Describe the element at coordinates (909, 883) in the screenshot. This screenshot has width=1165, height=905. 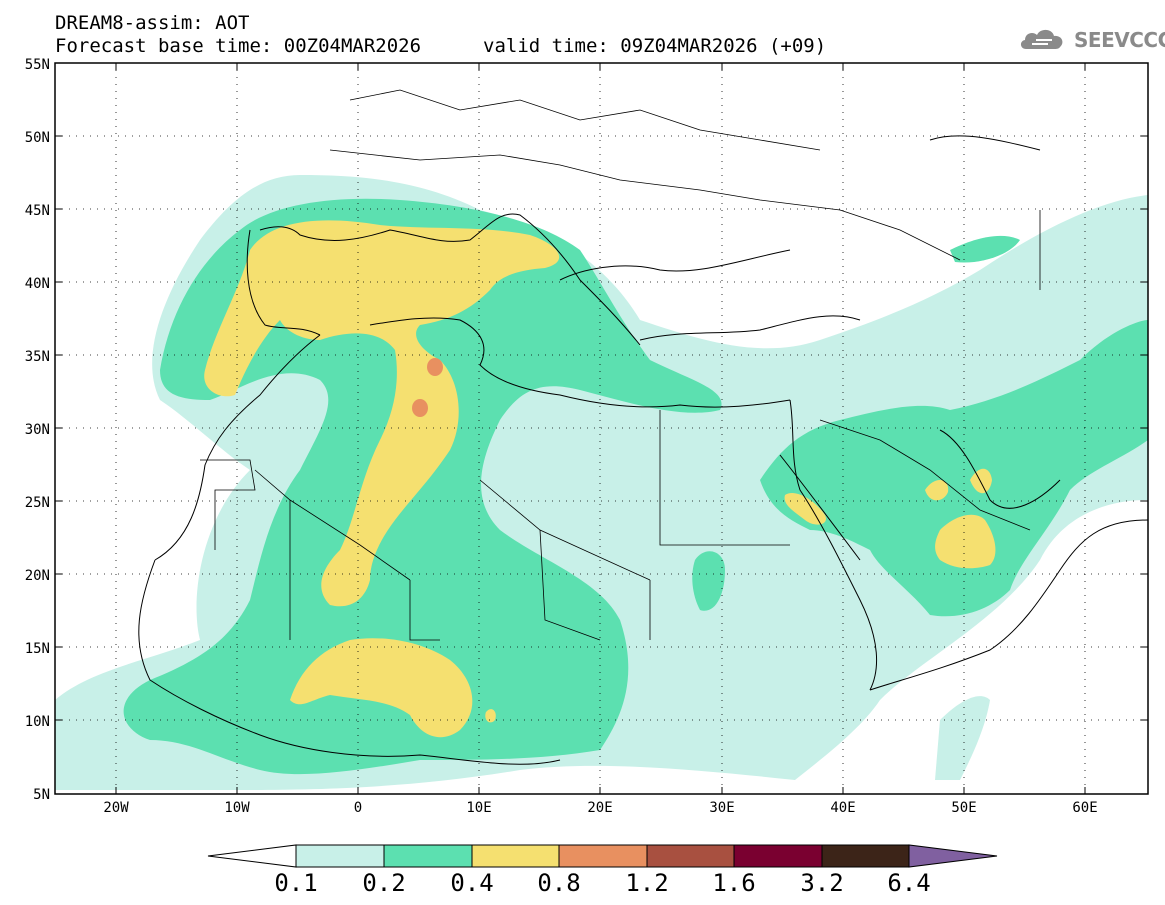
I see `colorbar-label: 6.4` at that location.